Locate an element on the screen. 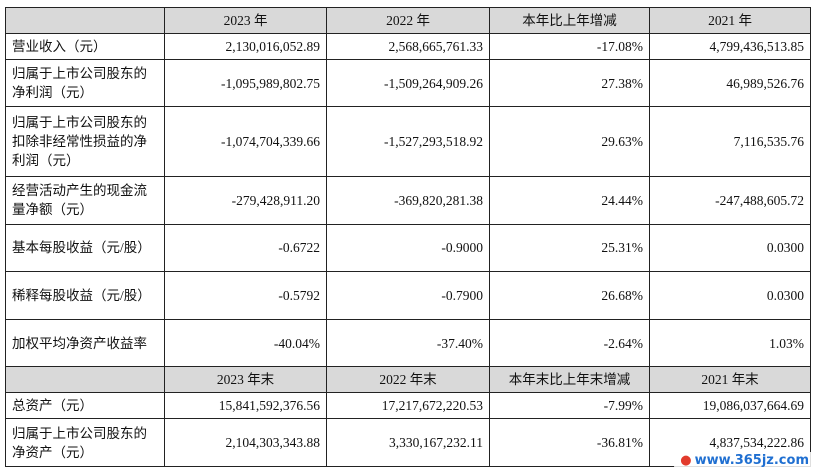 This screenshot has width=819, height=471. table-row-weighted-roe: 加权平均净资产收益率 -40.04% -37.40% -2.64% 1.03% is located at coordinates (408, 343).